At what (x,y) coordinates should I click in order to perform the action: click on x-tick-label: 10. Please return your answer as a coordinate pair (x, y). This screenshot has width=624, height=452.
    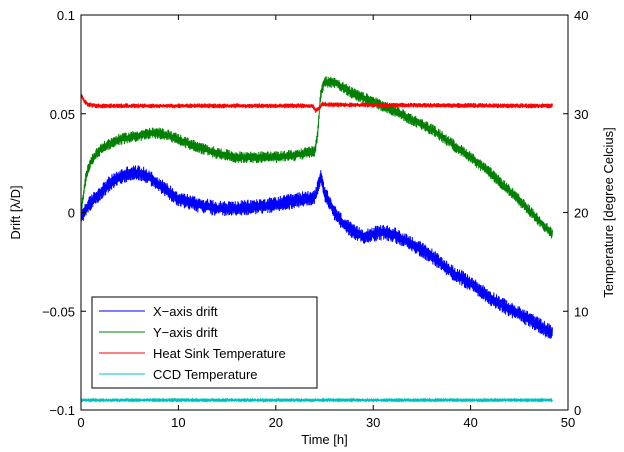
    Looking at the image, I should click on (178, 422).